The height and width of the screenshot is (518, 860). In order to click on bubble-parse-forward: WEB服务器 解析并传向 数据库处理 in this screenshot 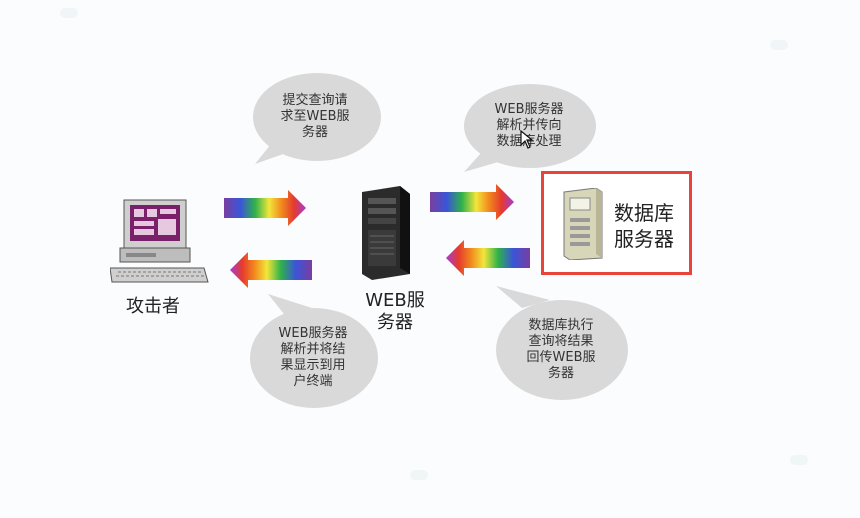, I will do `click(529, 132)`.